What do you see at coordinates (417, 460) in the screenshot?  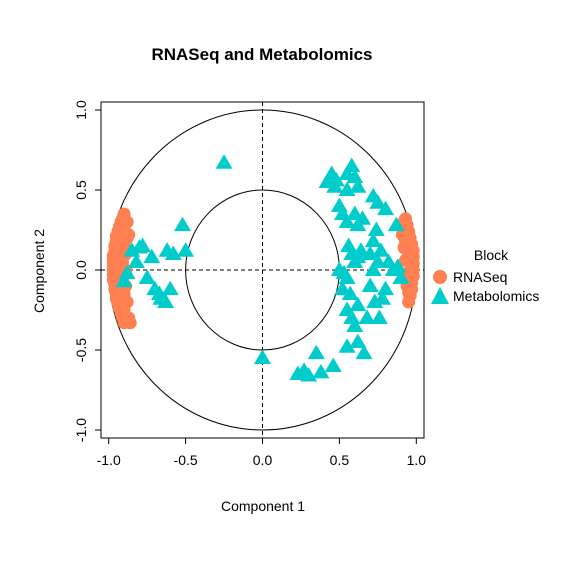 I see `x-tick-label: 1.0` at bounding box center [417, 460].